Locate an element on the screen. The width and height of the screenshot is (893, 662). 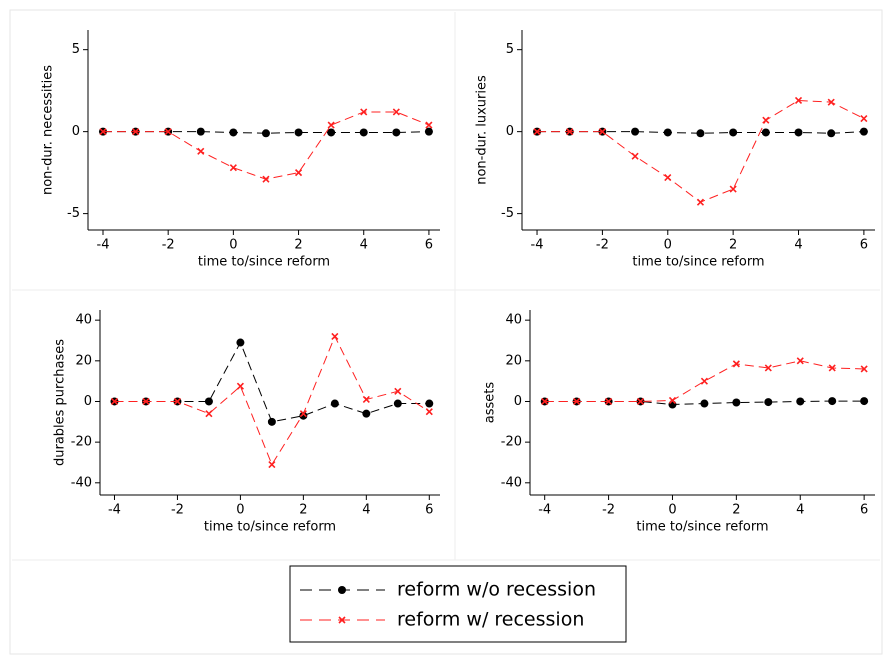
legend-box is located at coordinates (458, 604).